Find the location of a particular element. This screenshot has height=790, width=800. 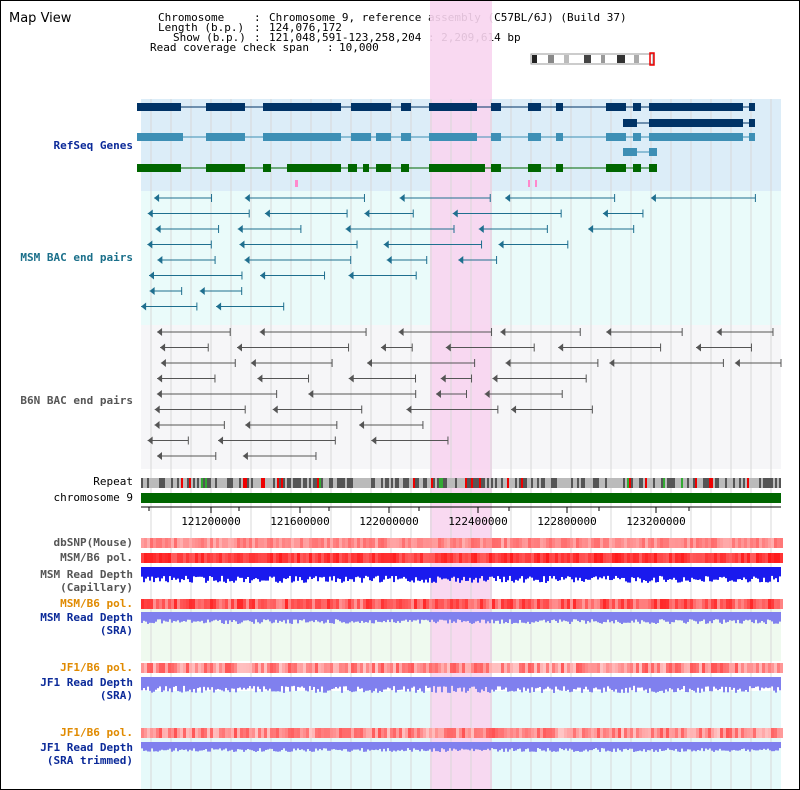

chromosome-ideogram is located at coordinates (592, 59).